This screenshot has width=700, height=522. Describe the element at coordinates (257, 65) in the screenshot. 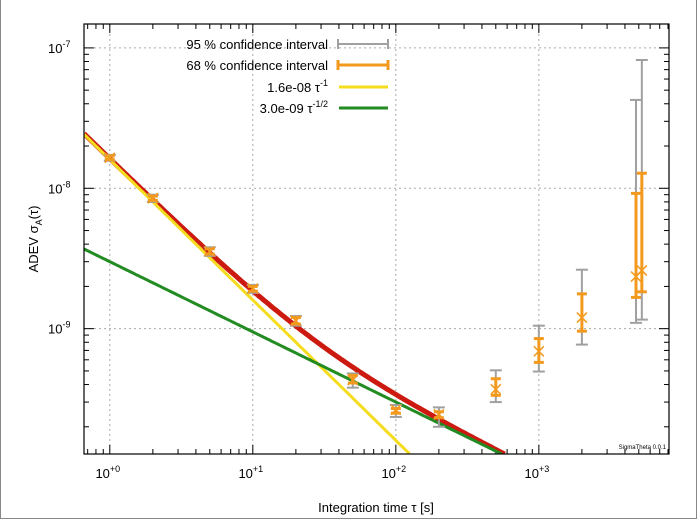

I see `legend-label: 68 % confidence interval` at that location.